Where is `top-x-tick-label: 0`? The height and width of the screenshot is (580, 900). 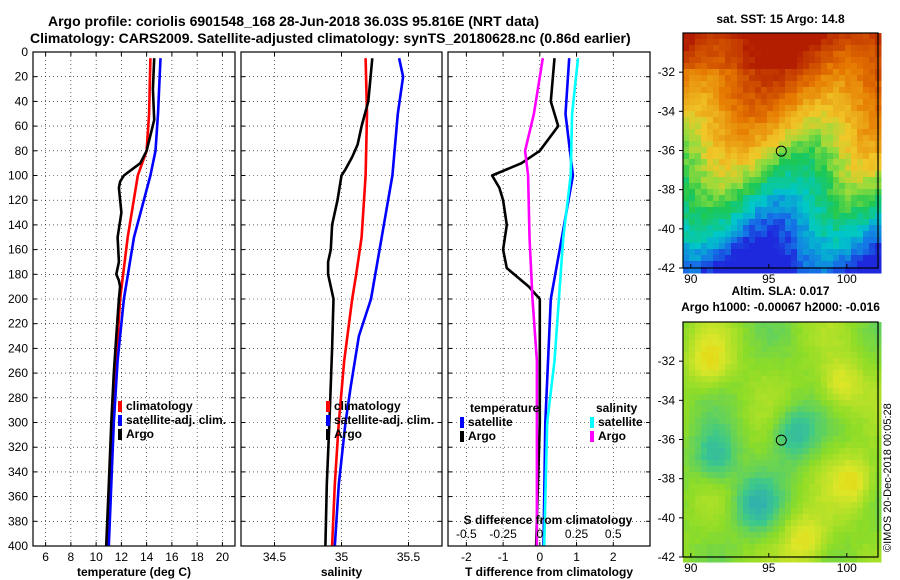 top-x-tick-label: 0 is located at coordinates (539, 534).